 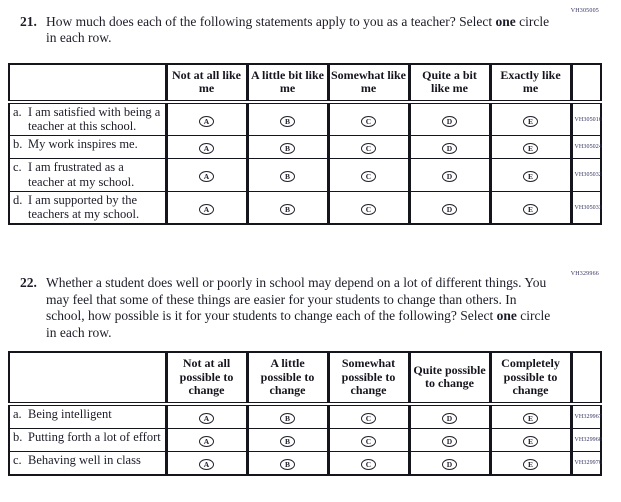 I want to click on row-code: VH329970, so click(x=585, y=462).